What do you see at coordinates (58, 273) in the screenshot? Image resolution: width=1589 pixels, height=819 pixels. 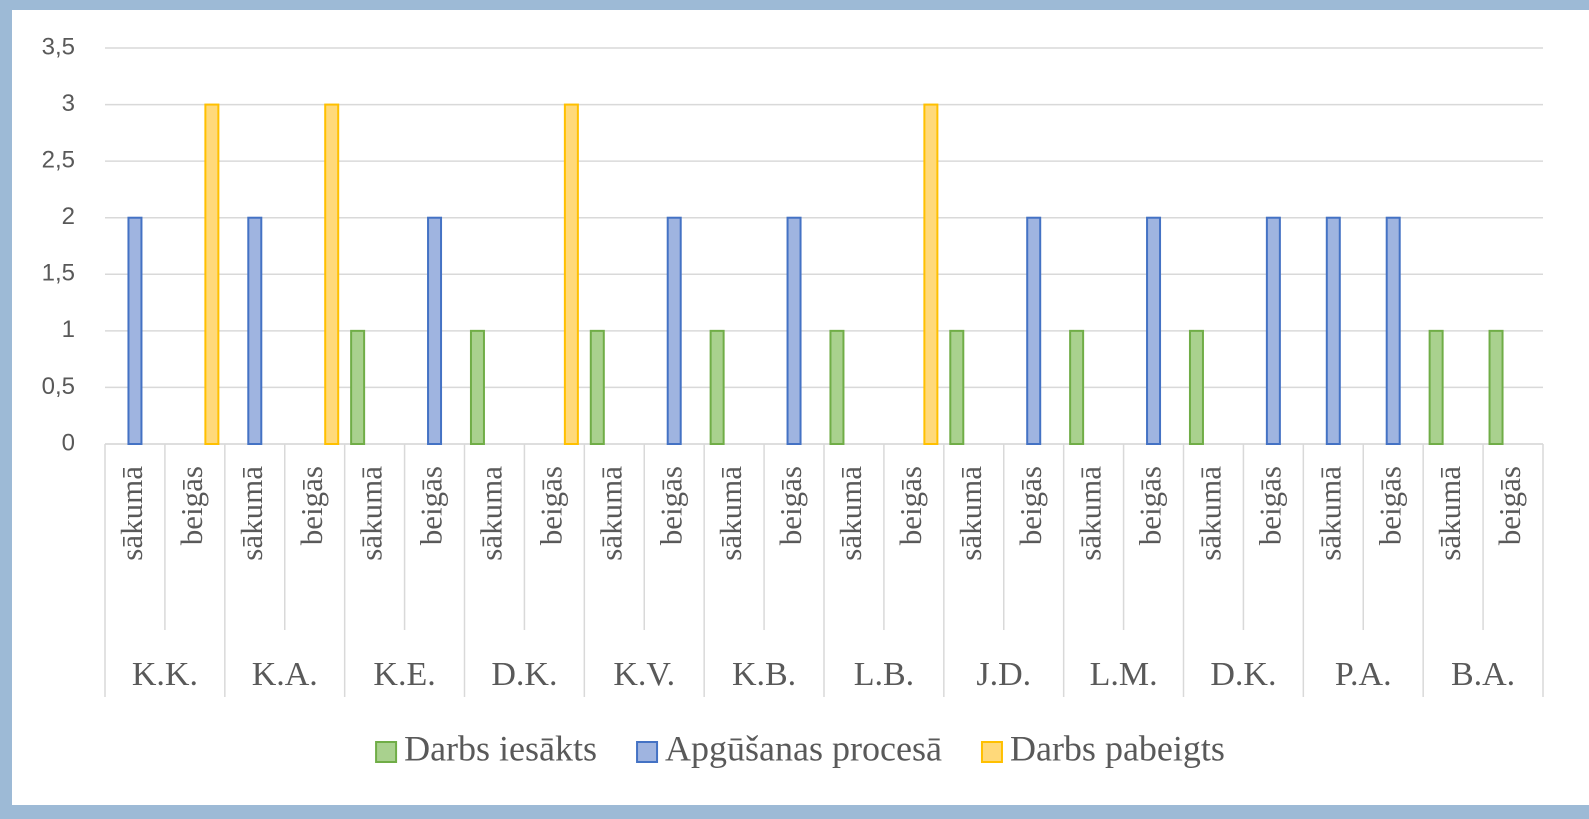 I see `y-tick-label: 1,5` at bounding box center [58, 273].